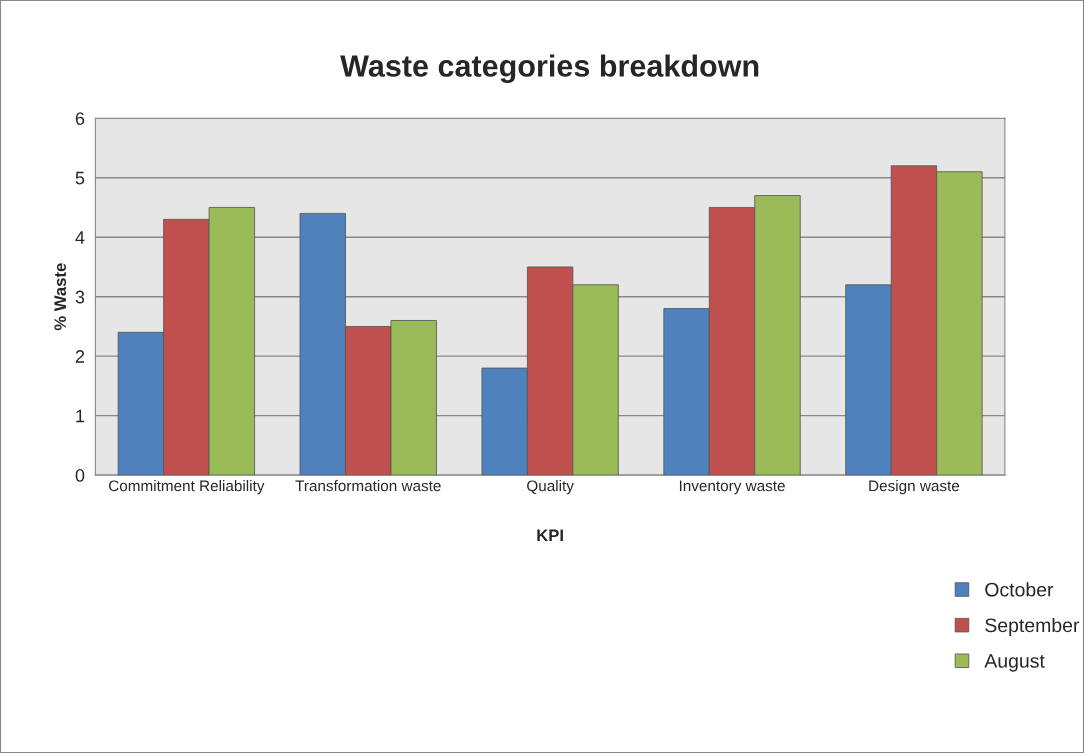 The width and height of the screenshot is (1084, 753). Describe the element at coordinates (1032, 626) in the screenshot. I see `legend-label: September` at that location.